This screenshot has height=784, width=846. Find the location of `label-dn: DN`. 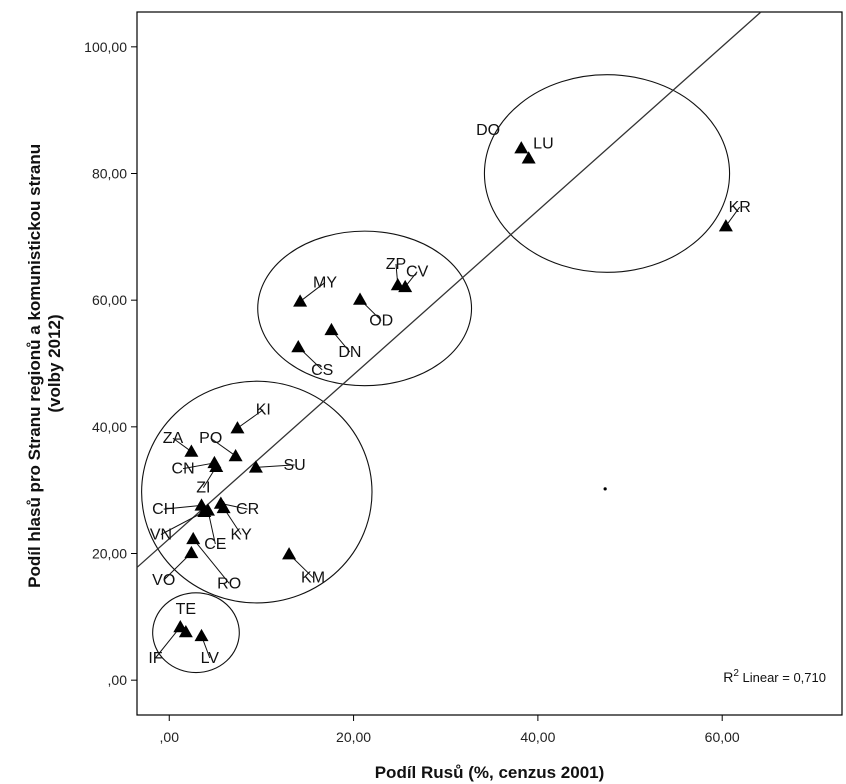

label-dn: DN is located at coordinates (349, 352).